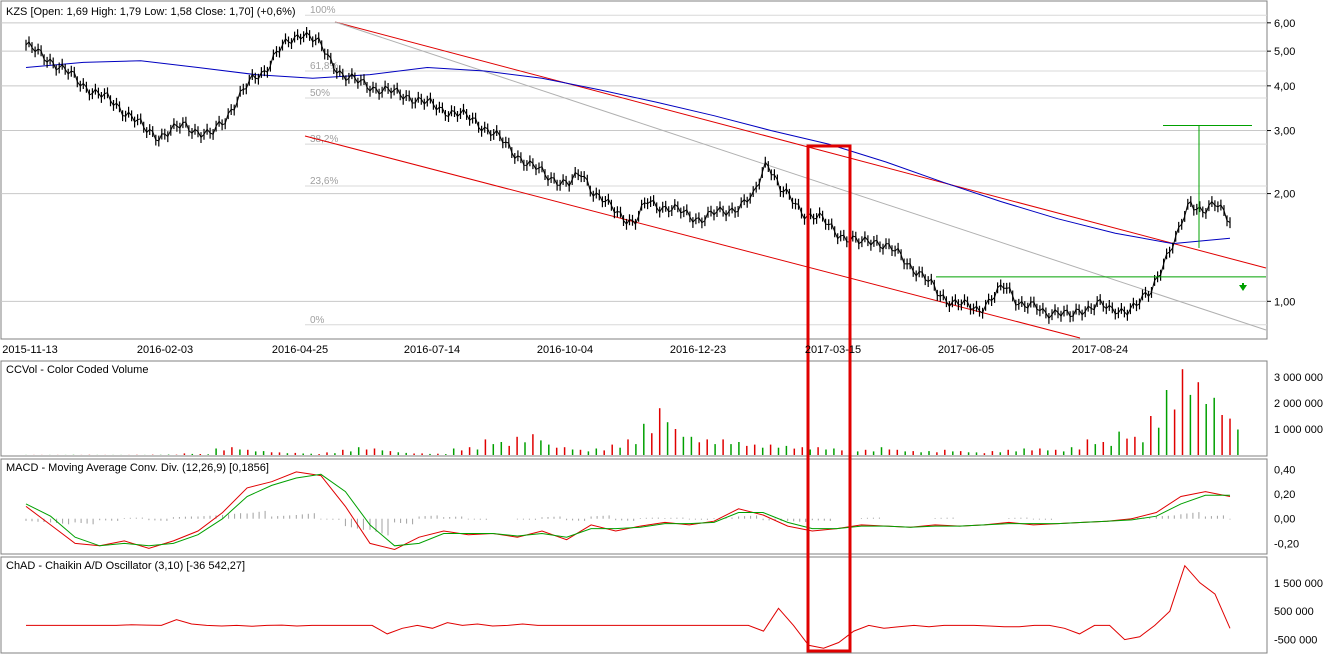  Describe the element at coordinates (77, 370) in the screenshot. I see `volume-pane-title: CCVol - Color Coded Volume` at that location.